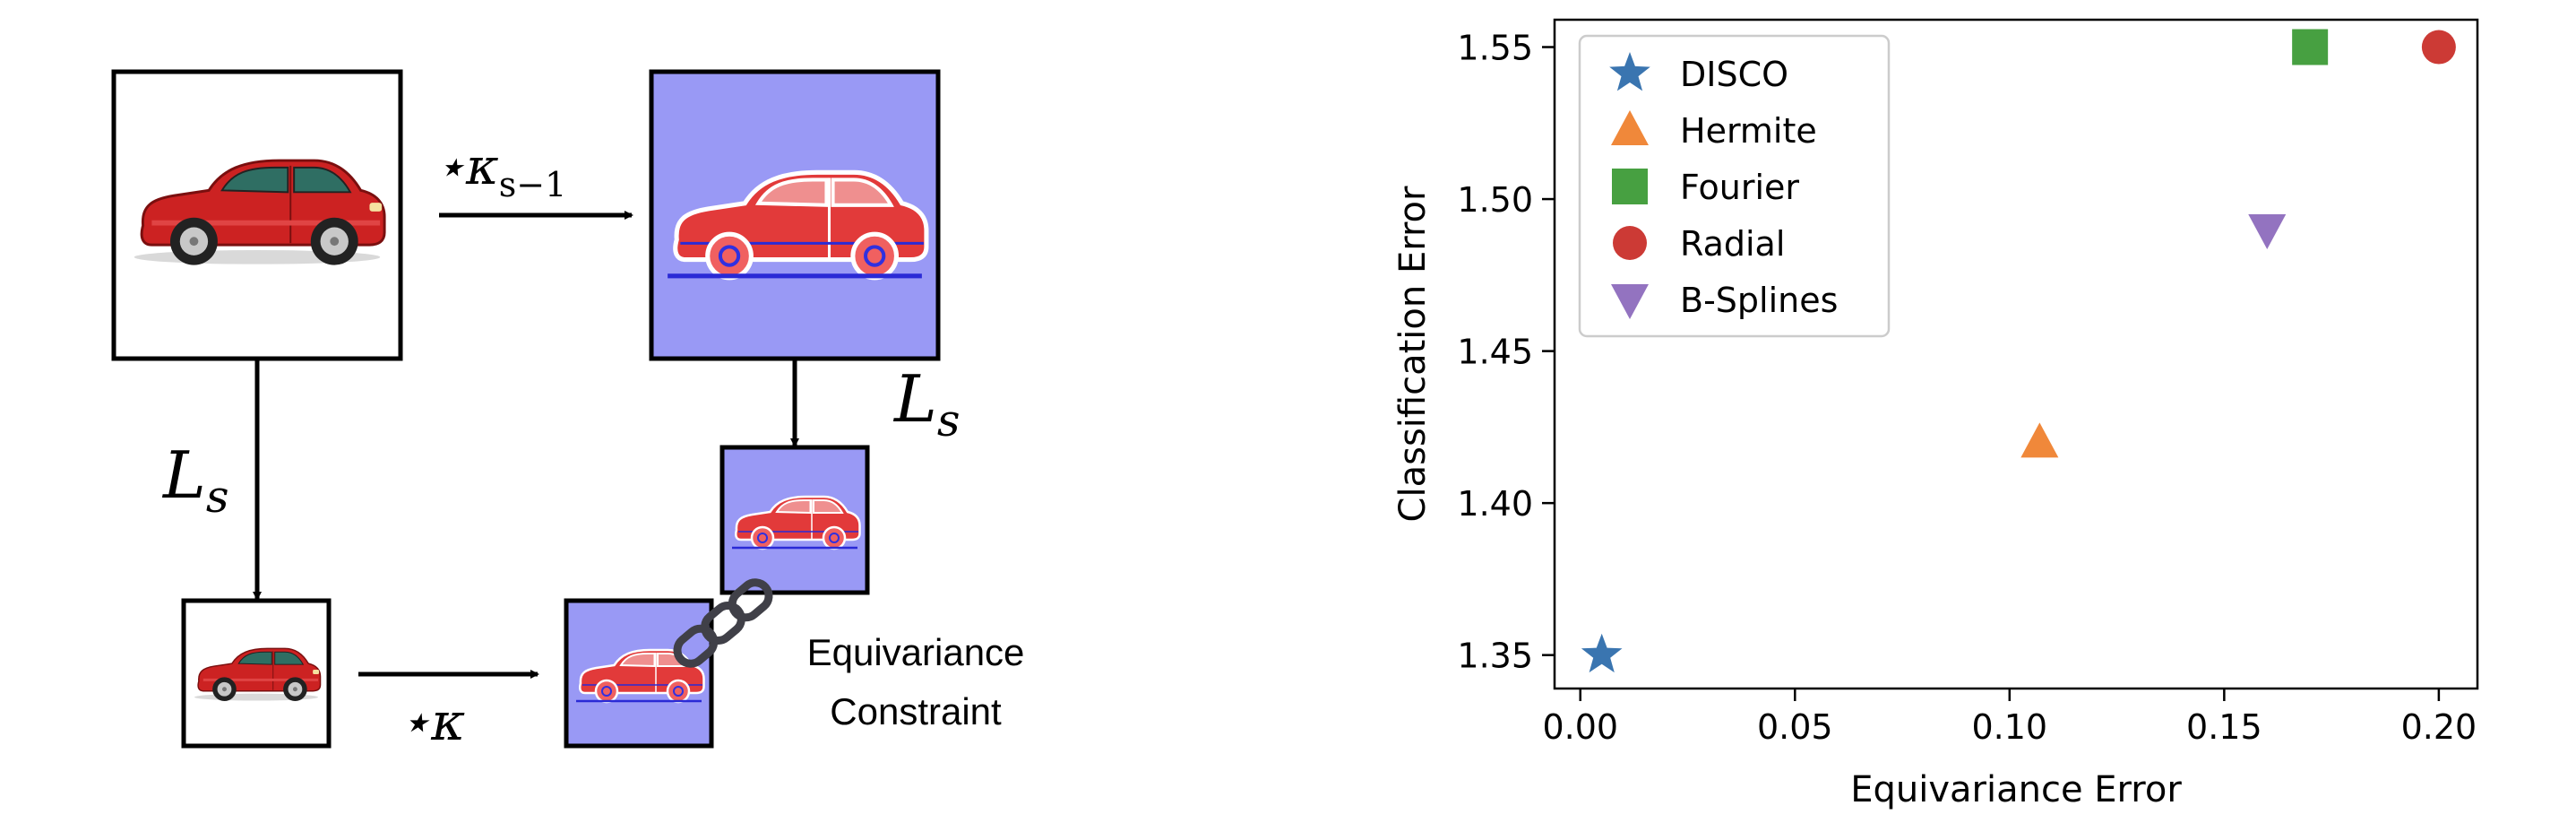 The image size is (2576, 823). I want to click on legend-label: Hermite, so click(1748, 131).